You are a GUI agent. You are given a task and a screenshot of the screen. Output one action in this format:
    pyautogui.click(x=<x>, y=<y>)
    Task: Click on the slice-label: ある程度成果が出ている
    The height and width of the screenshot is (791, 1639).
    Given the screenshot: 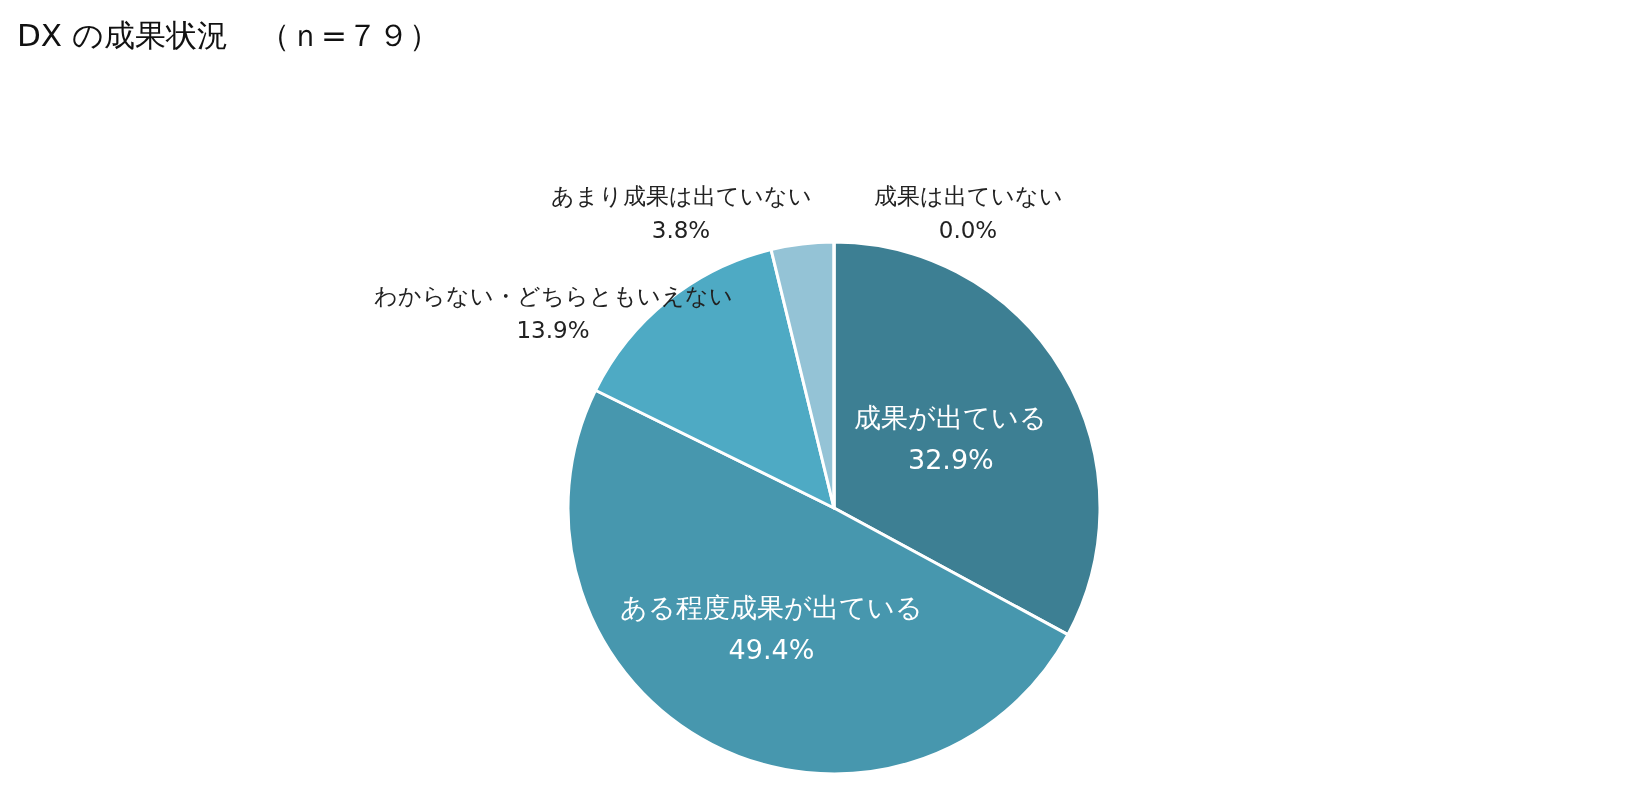 What is the action you would take?
    pyautogui.click(x=771, y=608)
    